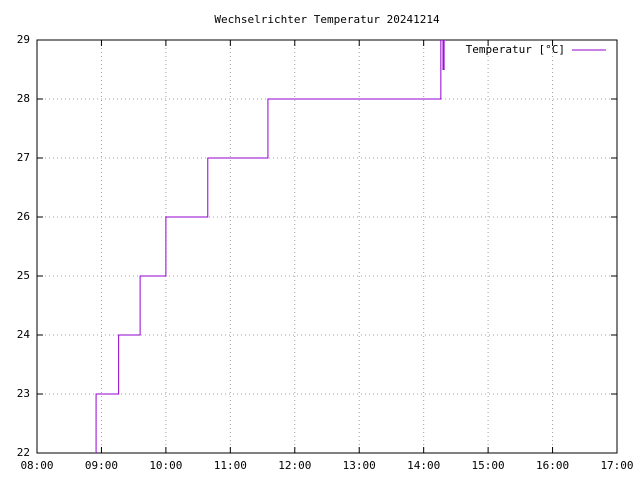 This screenshot has height=480, width=640. I want to click on legend-label: Temperatur [°C], so click(515, 49).